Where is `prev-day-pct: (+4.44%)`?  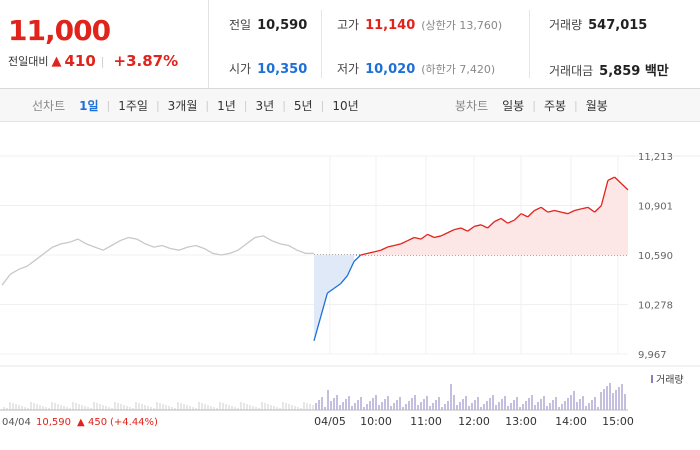 prev-day-pct: (+4.44%) is located at coordinates (134, 422).